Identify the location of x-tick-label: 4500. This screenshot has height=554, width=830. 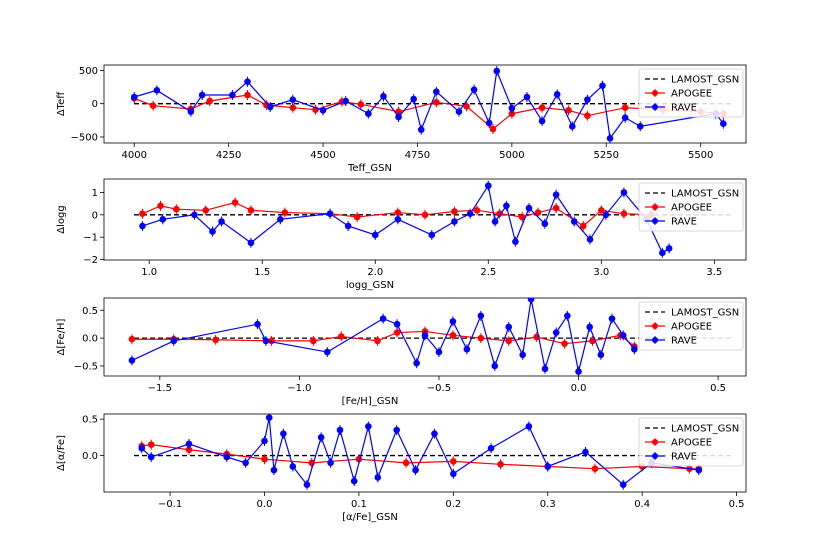
(322, 155).